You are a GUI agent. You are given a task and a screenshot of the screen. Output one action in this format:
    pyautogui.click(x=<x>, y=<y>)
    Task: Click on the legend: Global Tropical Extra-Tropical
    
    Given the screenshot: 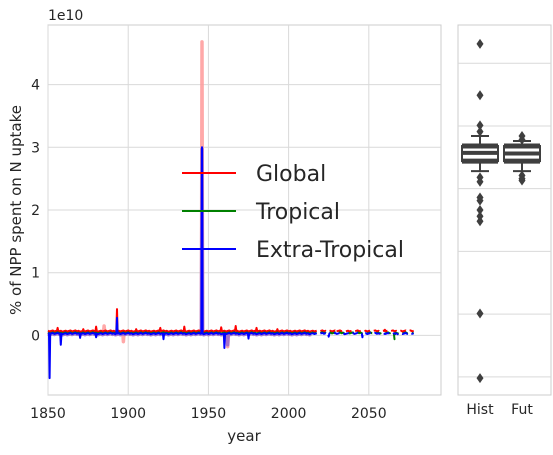 What is the action you would take?
    pyautogui.click(x=293, y=212)
    